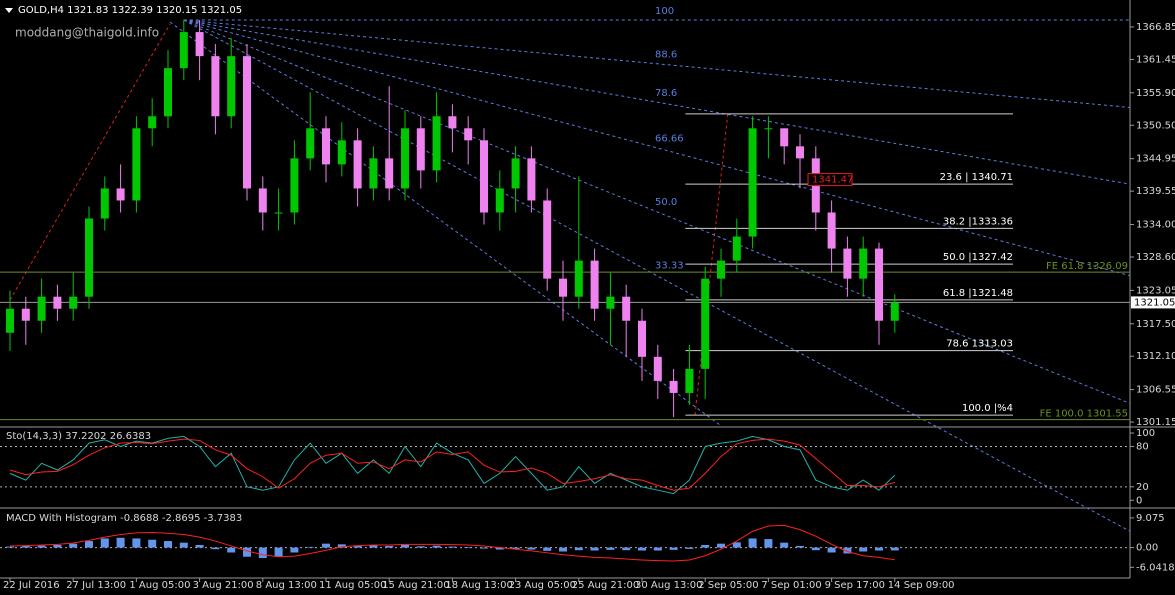  I want to click on fib-label: 50.0 |1327.42, so click(978, 257).